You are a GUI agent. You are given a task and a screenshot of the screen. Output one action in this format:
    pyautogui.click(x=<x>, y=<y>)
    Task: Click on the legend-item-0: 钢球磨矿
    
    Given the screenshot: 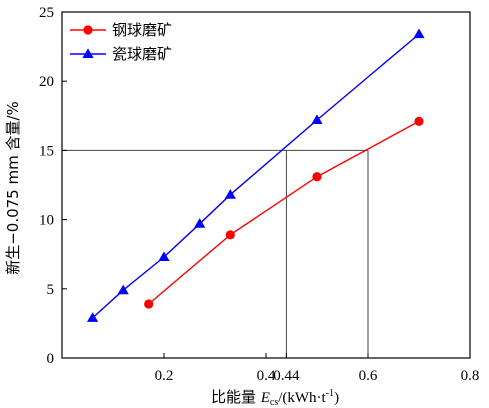 What is the action you would take?
    pyautogui.click(x=121, y=30)
    